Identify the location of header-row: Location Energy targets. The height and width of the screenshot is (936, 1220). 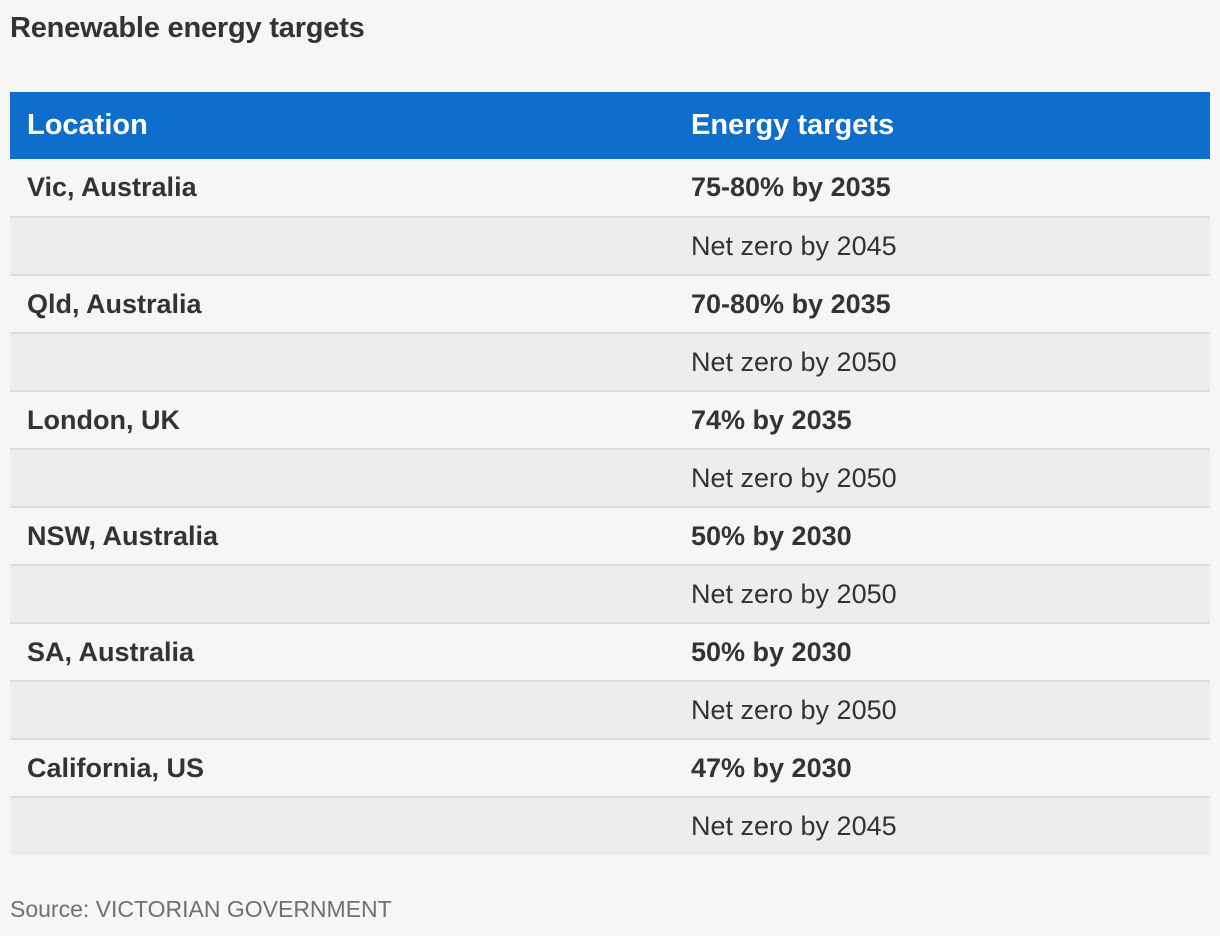
(610, 125).